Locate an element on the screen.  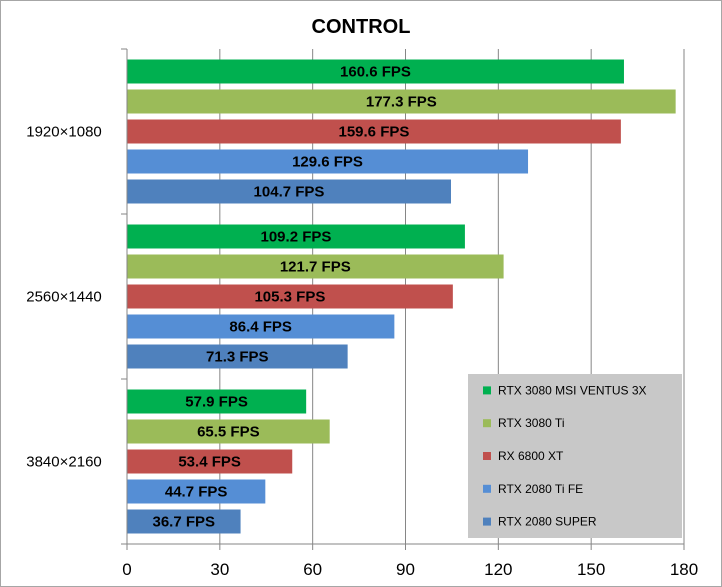
data-label: 121.7 FPS is located at coordinates (315, 267).